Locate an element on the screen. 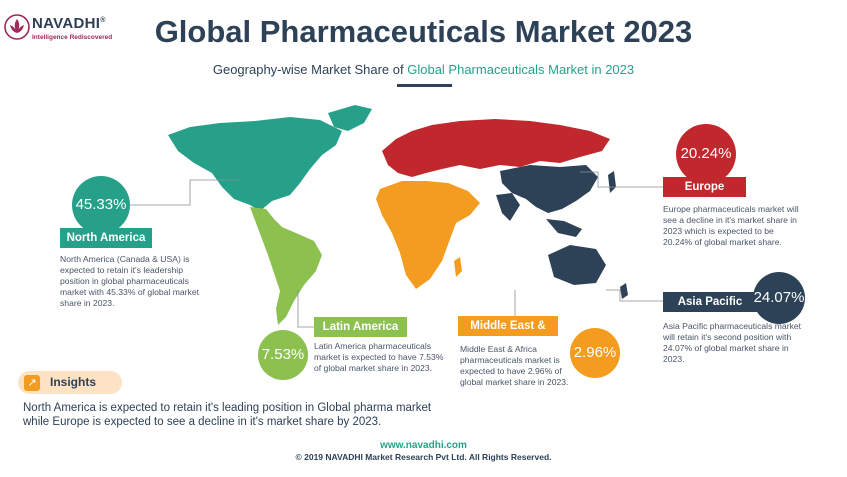 The image size is (847, 477). map-region-japan is located at coordinates (612, 182).